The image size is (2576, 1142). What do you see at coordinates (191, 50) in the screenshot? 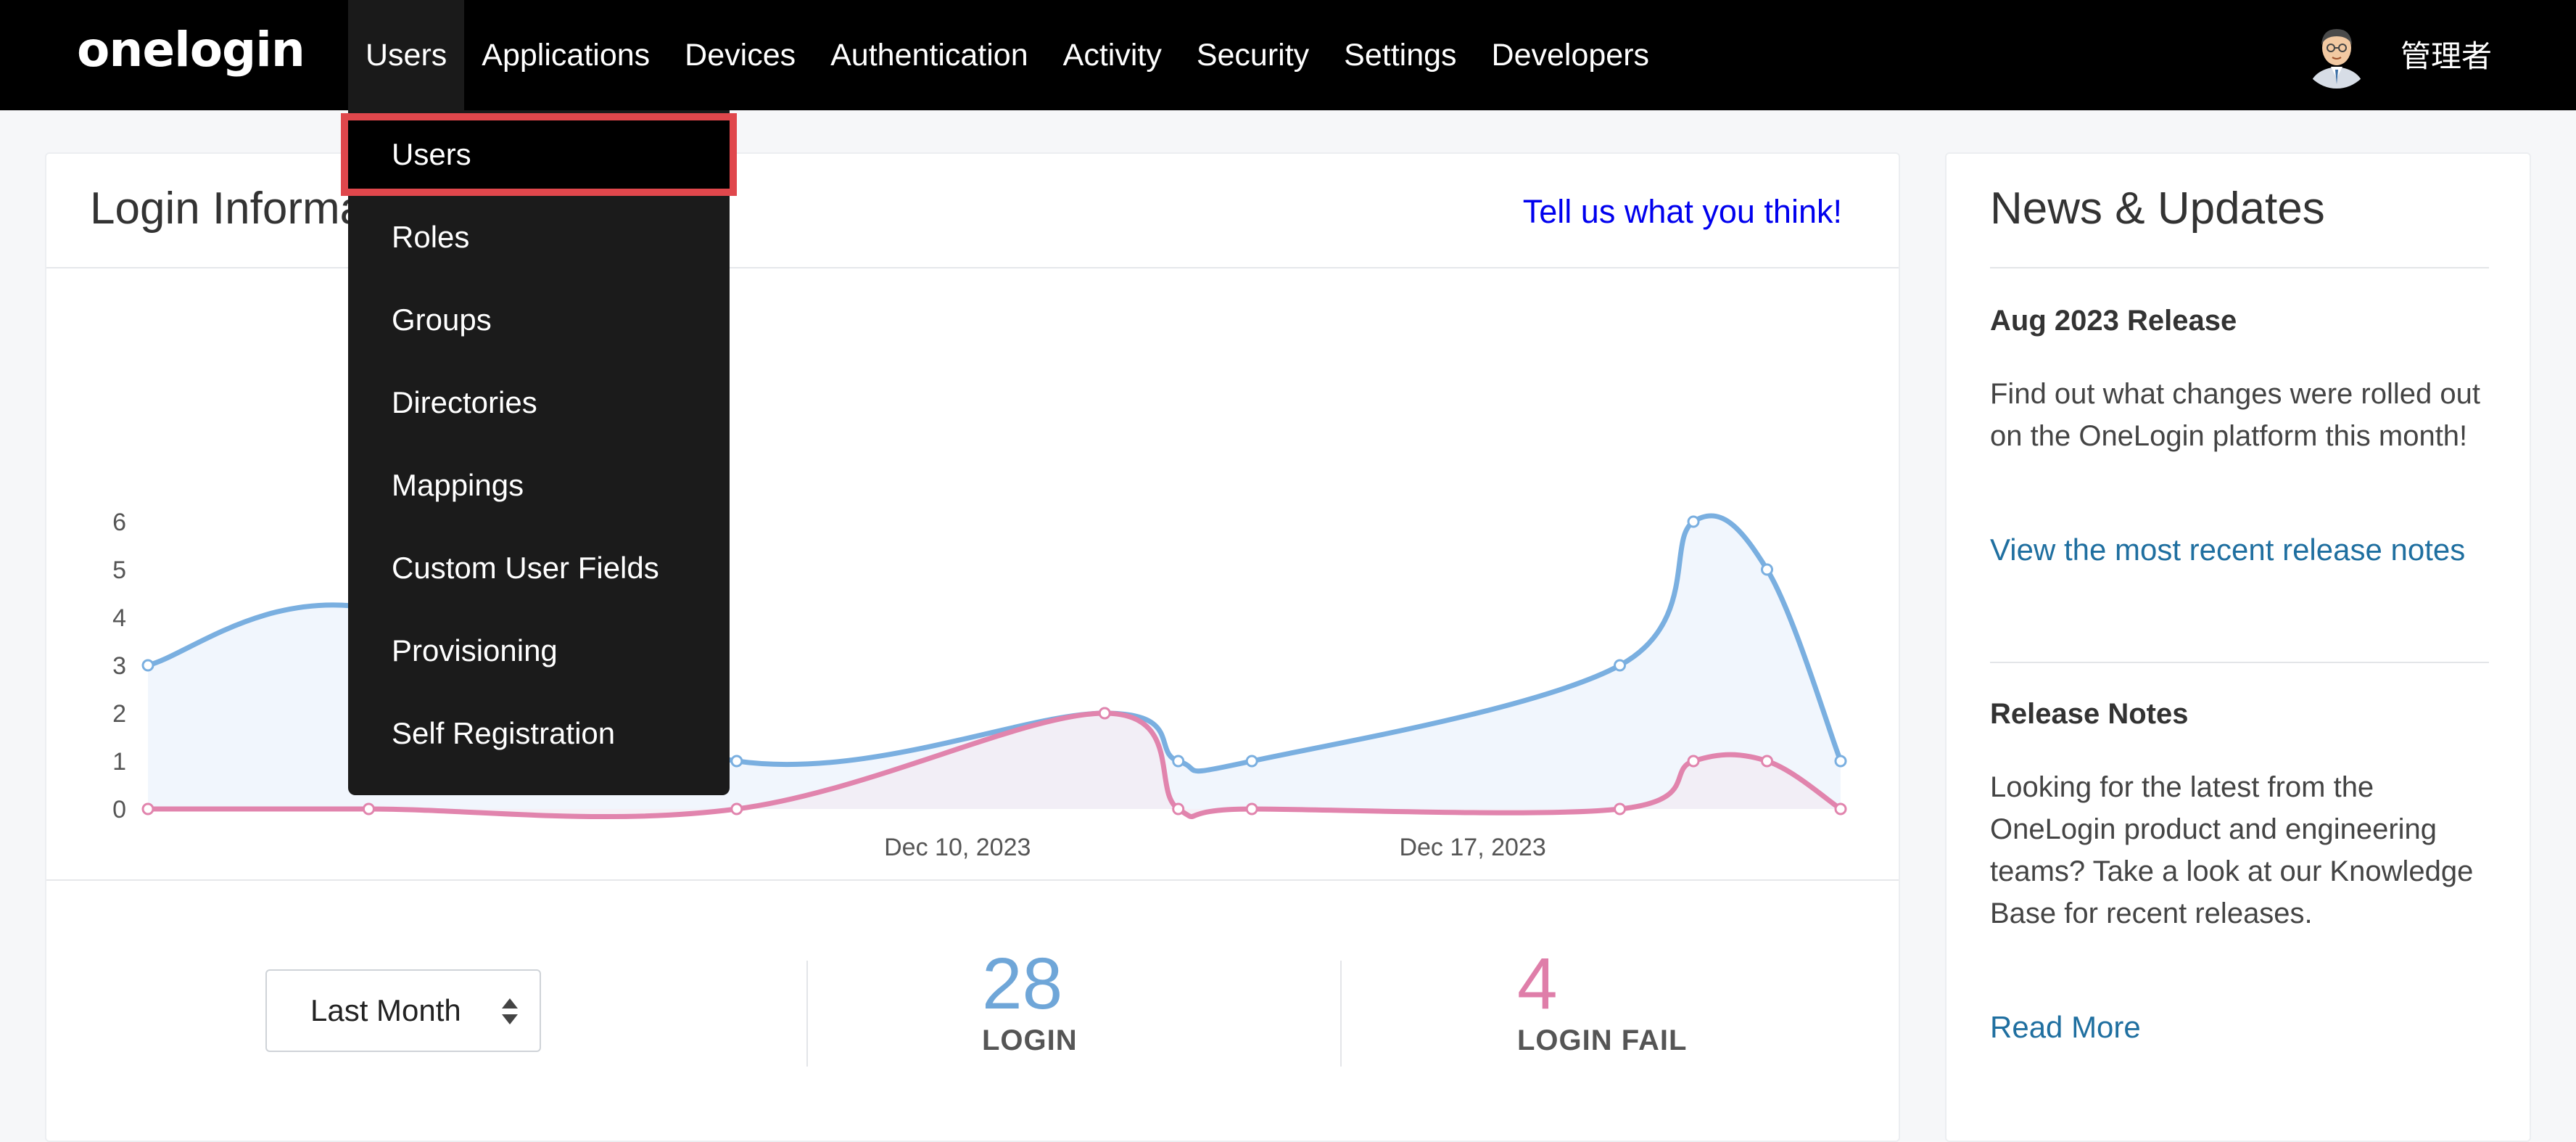
I see `onelogin-logo: onelogin` at bounding box center [191, 50].